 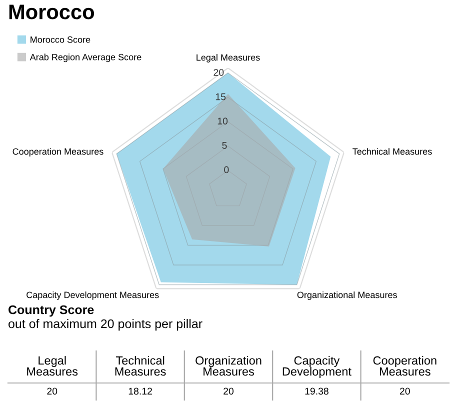 What do you see at coordinates (140, 366) in the screenshot?
I see `category-label: Technical Measures` at bounding box center [140, 366].